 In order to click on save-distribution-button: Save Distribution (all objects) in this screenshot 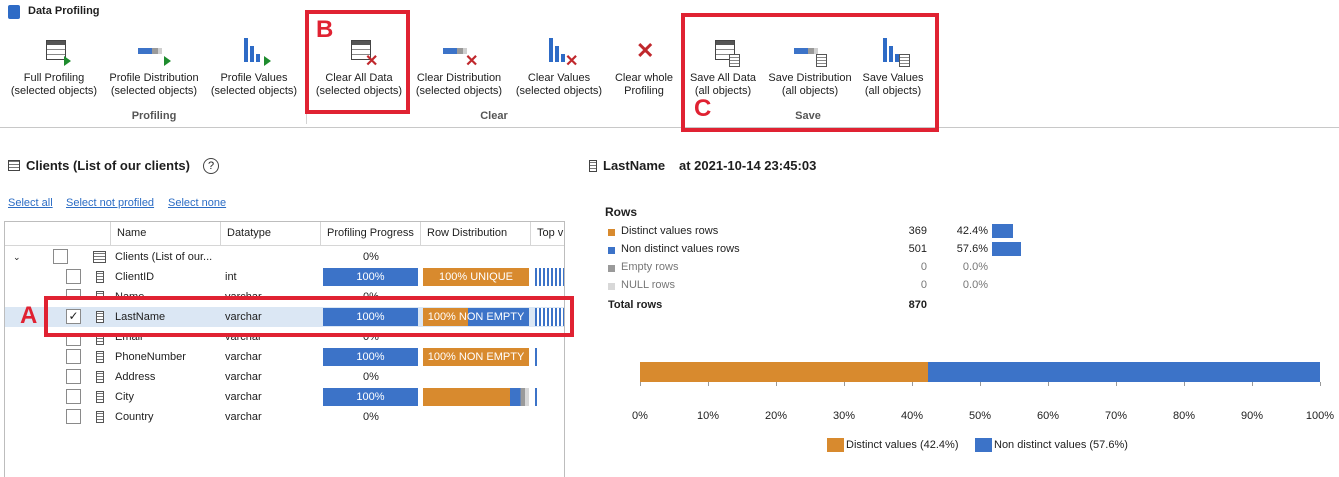, I will do `click(810, 65)`.